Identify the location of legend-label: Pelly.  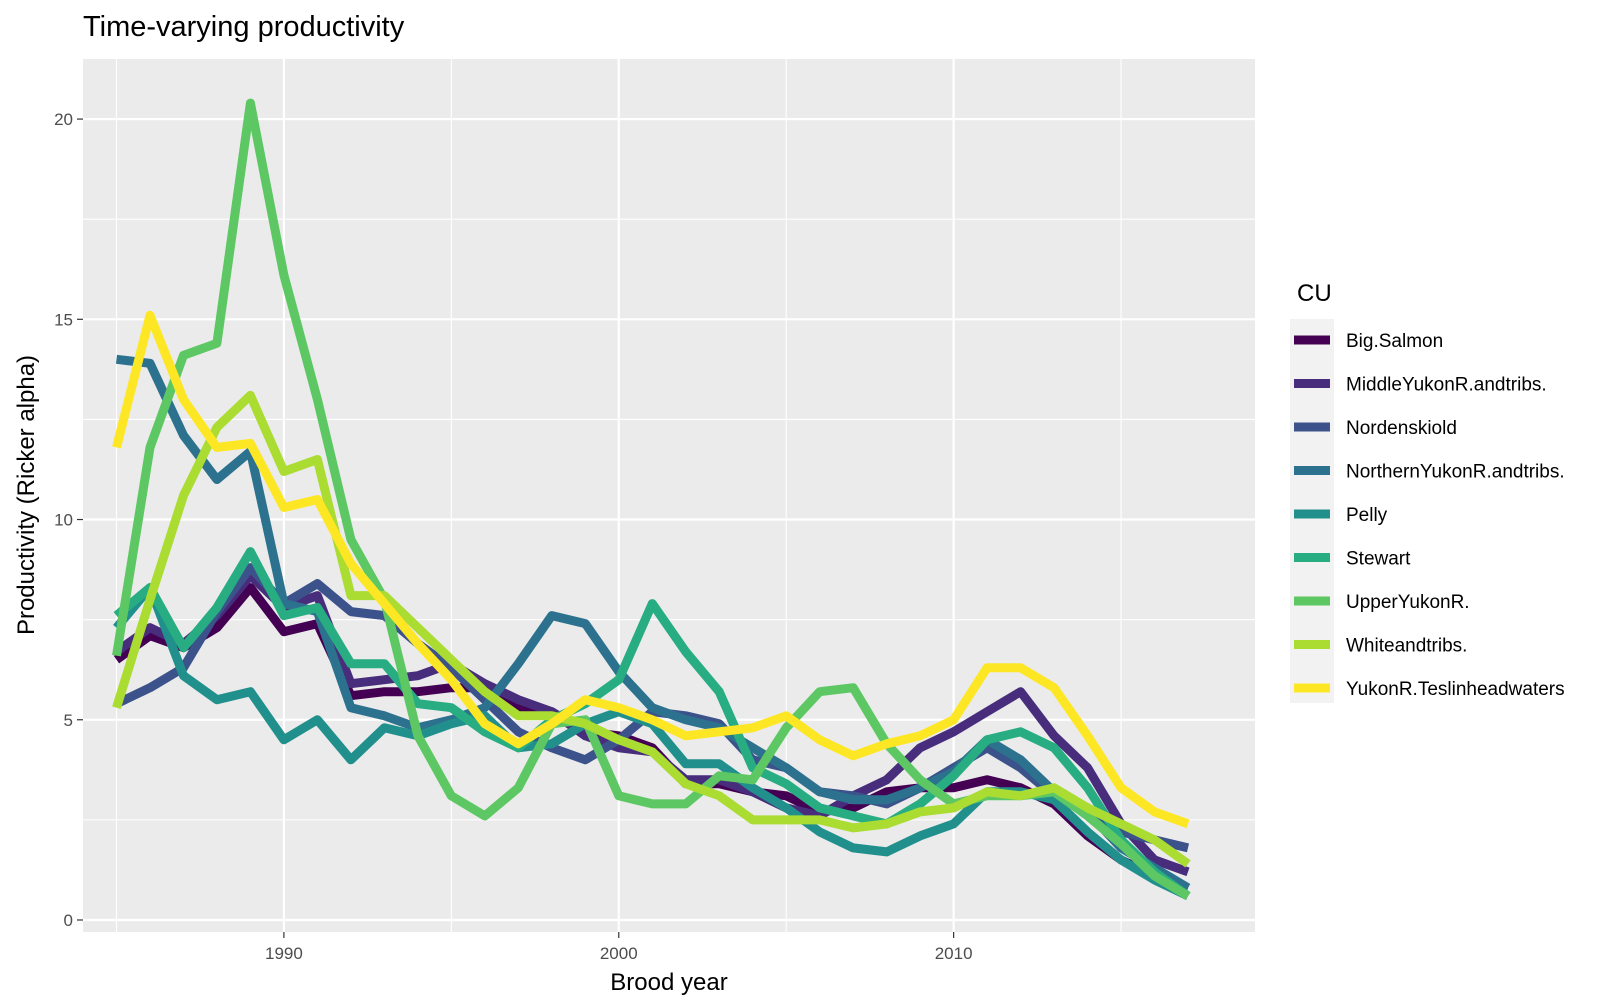
(1367, 515).